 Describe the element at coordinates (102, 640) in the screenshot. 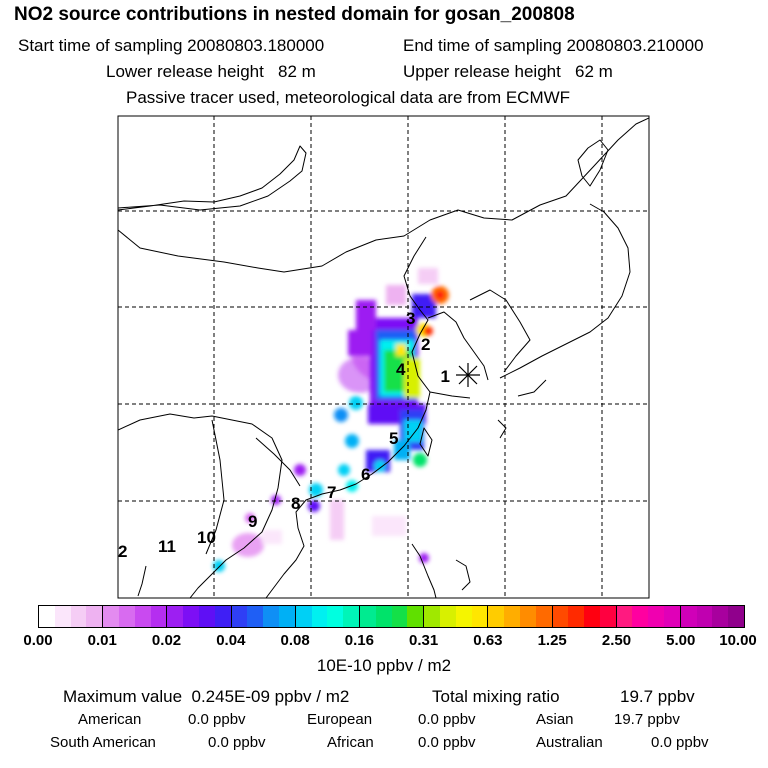

I see `colorbar-tick-label: 0.01` at that location.